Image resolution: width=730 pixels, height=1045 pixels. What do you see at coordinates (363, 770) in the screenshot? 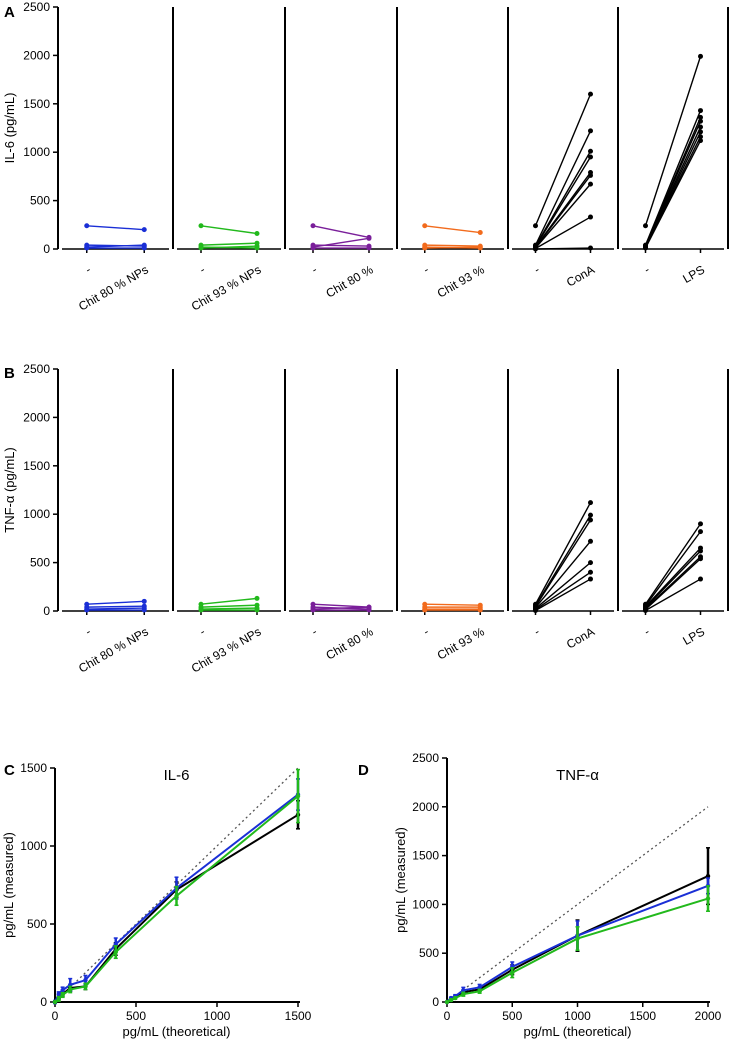
I see `panel-label-D: D` at bounding box center [363, 770].